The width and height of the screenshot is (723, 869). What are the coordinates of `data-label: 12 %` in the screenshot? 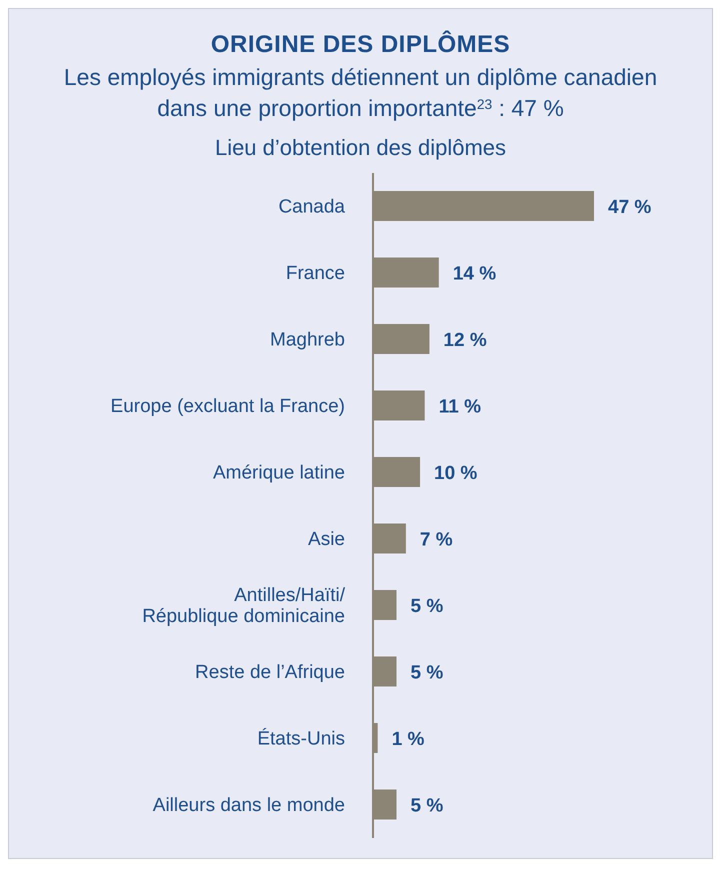 It's located at (465, 340).